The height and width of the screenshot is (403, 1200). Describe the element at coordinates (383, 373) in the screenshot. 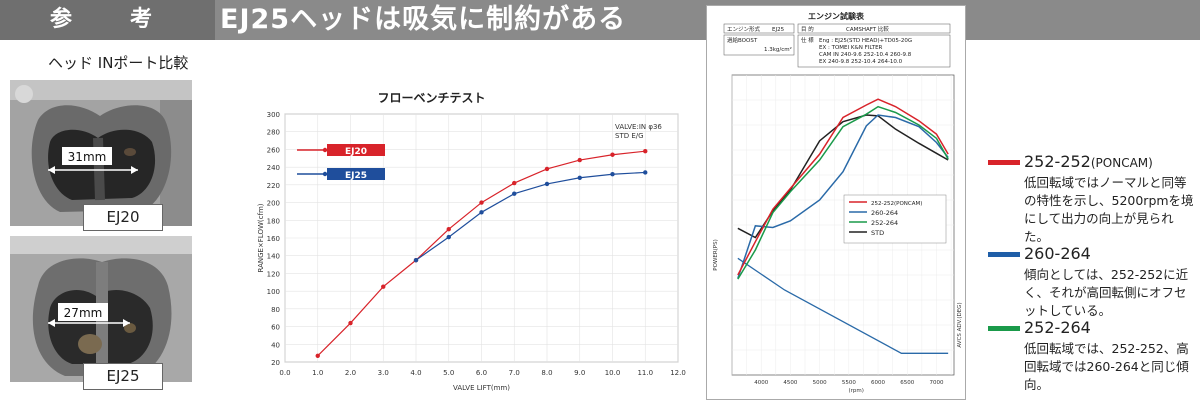

I see `flow-x-tick-label: 3.0` at that location.